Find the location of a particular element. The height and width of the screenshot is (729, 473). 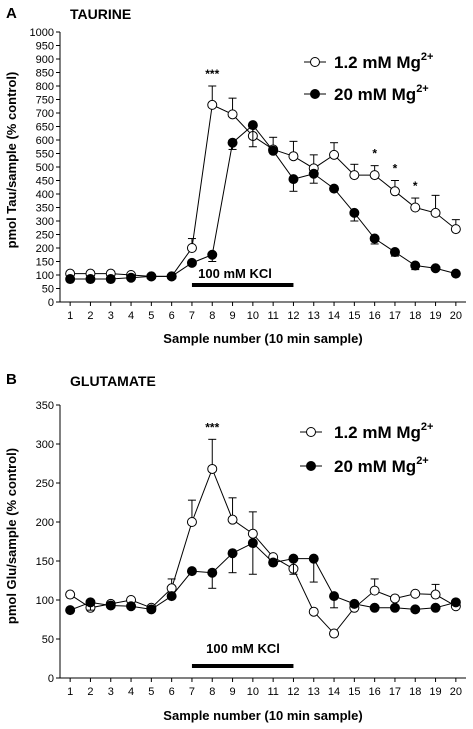

panel-b-legend-label-1: 1.2 mM Mg is located at coordinates (377, 432).